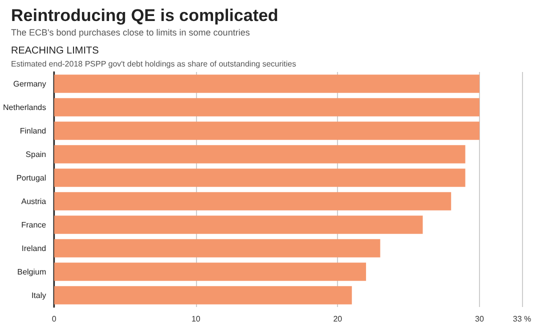 The height and width of the screenshot is (326, 550). Describe the element at coordinates (29, 83) in the screenshot. I see `y-tick-label: Germany` at that location.